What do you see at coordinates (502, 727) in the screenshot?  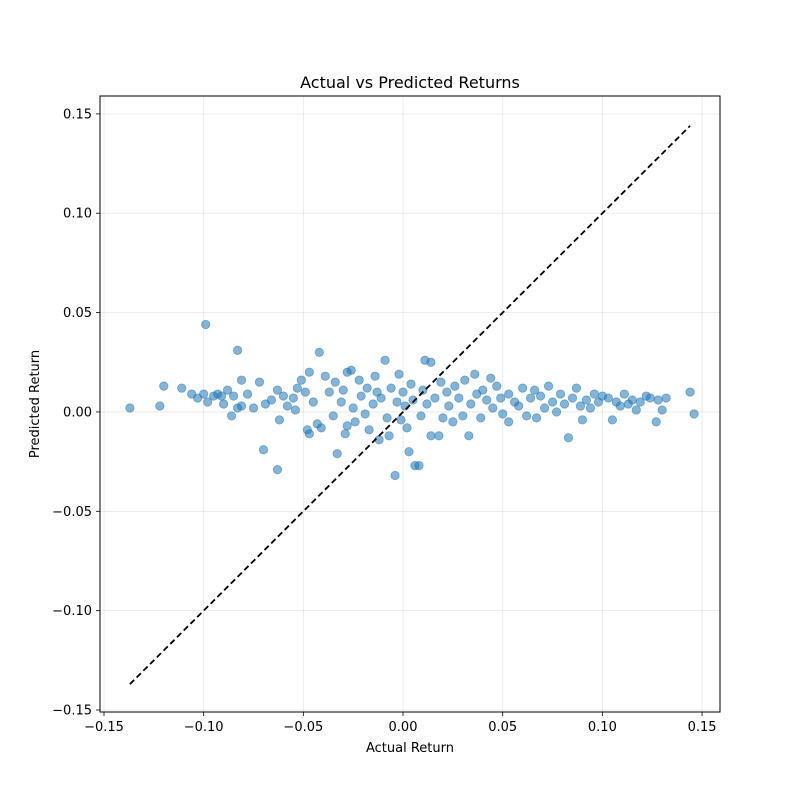 I see `x-tick-label: 0.05` at bounding box center [502, 727].